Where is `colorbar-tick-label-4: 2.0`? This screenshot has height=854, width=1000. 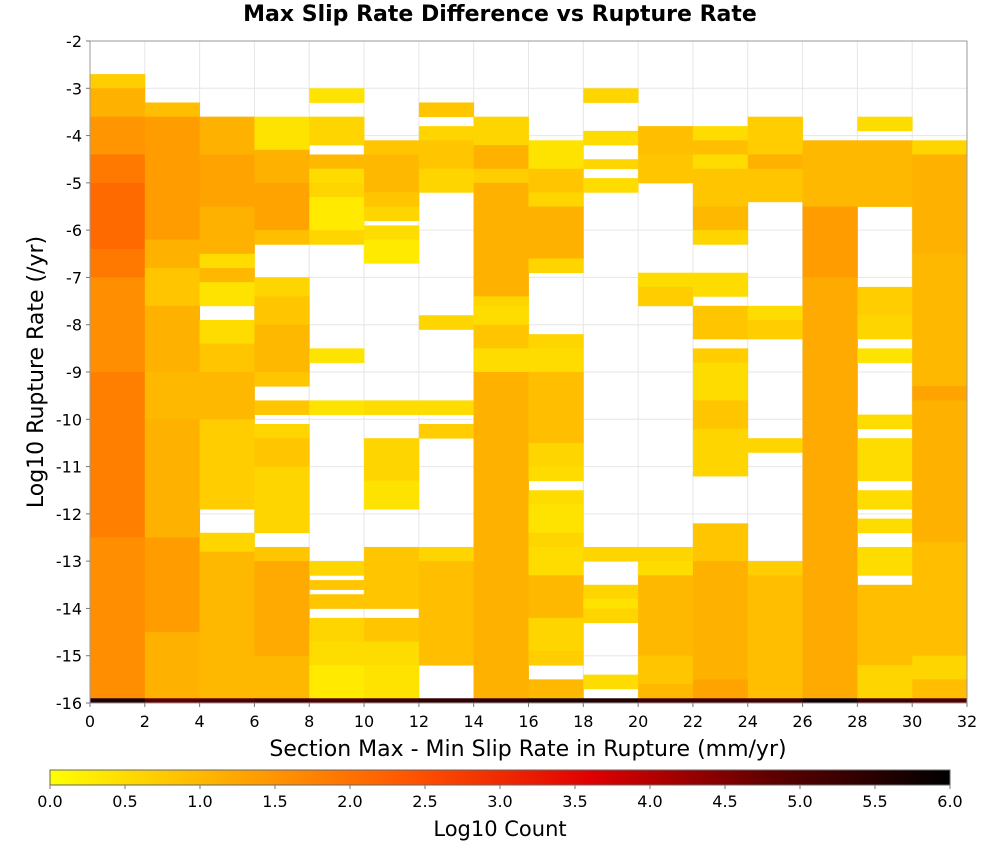
colorbar-tick-label-4: 2.0 is located at coordinates (349, 801).